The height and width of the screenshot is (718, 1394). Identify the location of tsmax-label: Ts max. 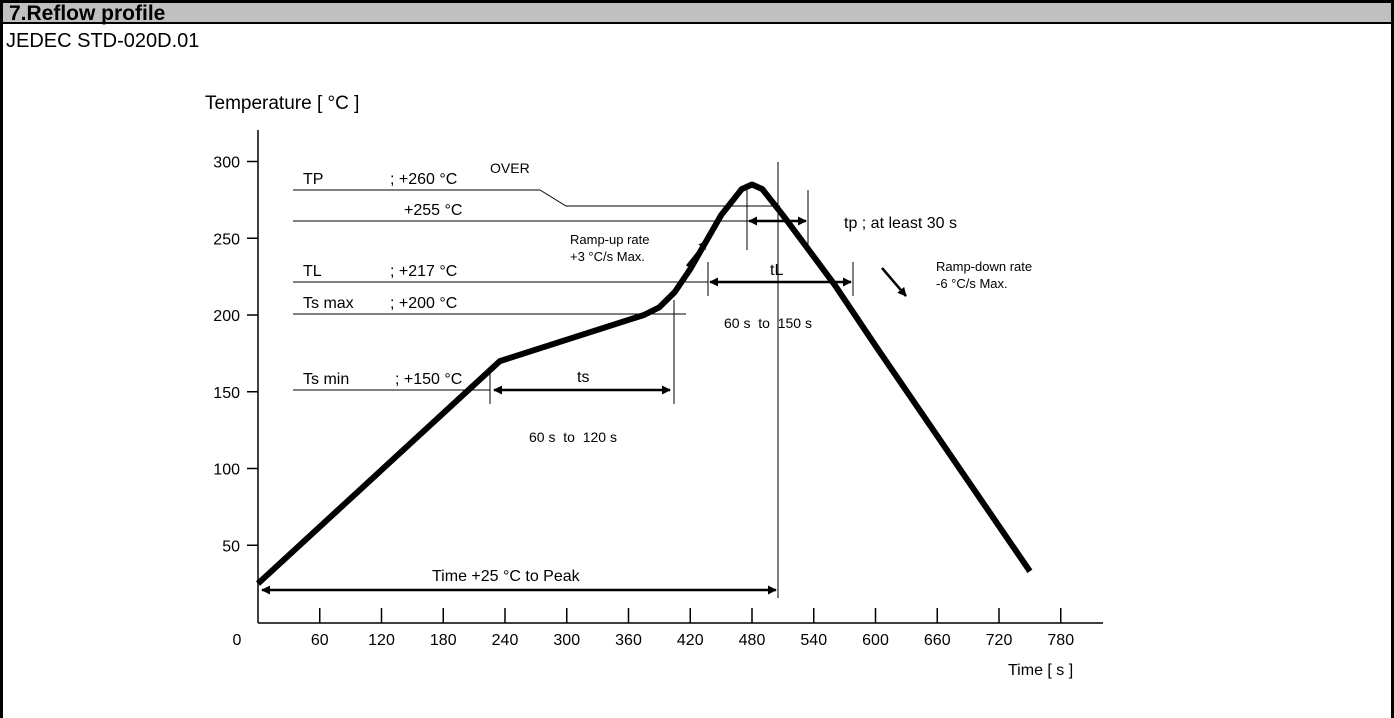
(328, 303).